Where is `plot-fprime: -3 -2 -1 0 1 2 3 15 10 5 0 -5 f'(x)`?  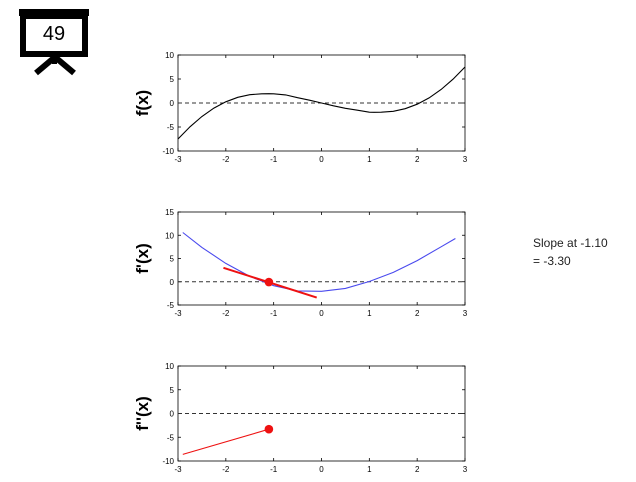 plot-fprime: -3 -2 -1 0 1 2 3 15 10 5 0 -5 f'(x) is located at coordinates (300, 263).